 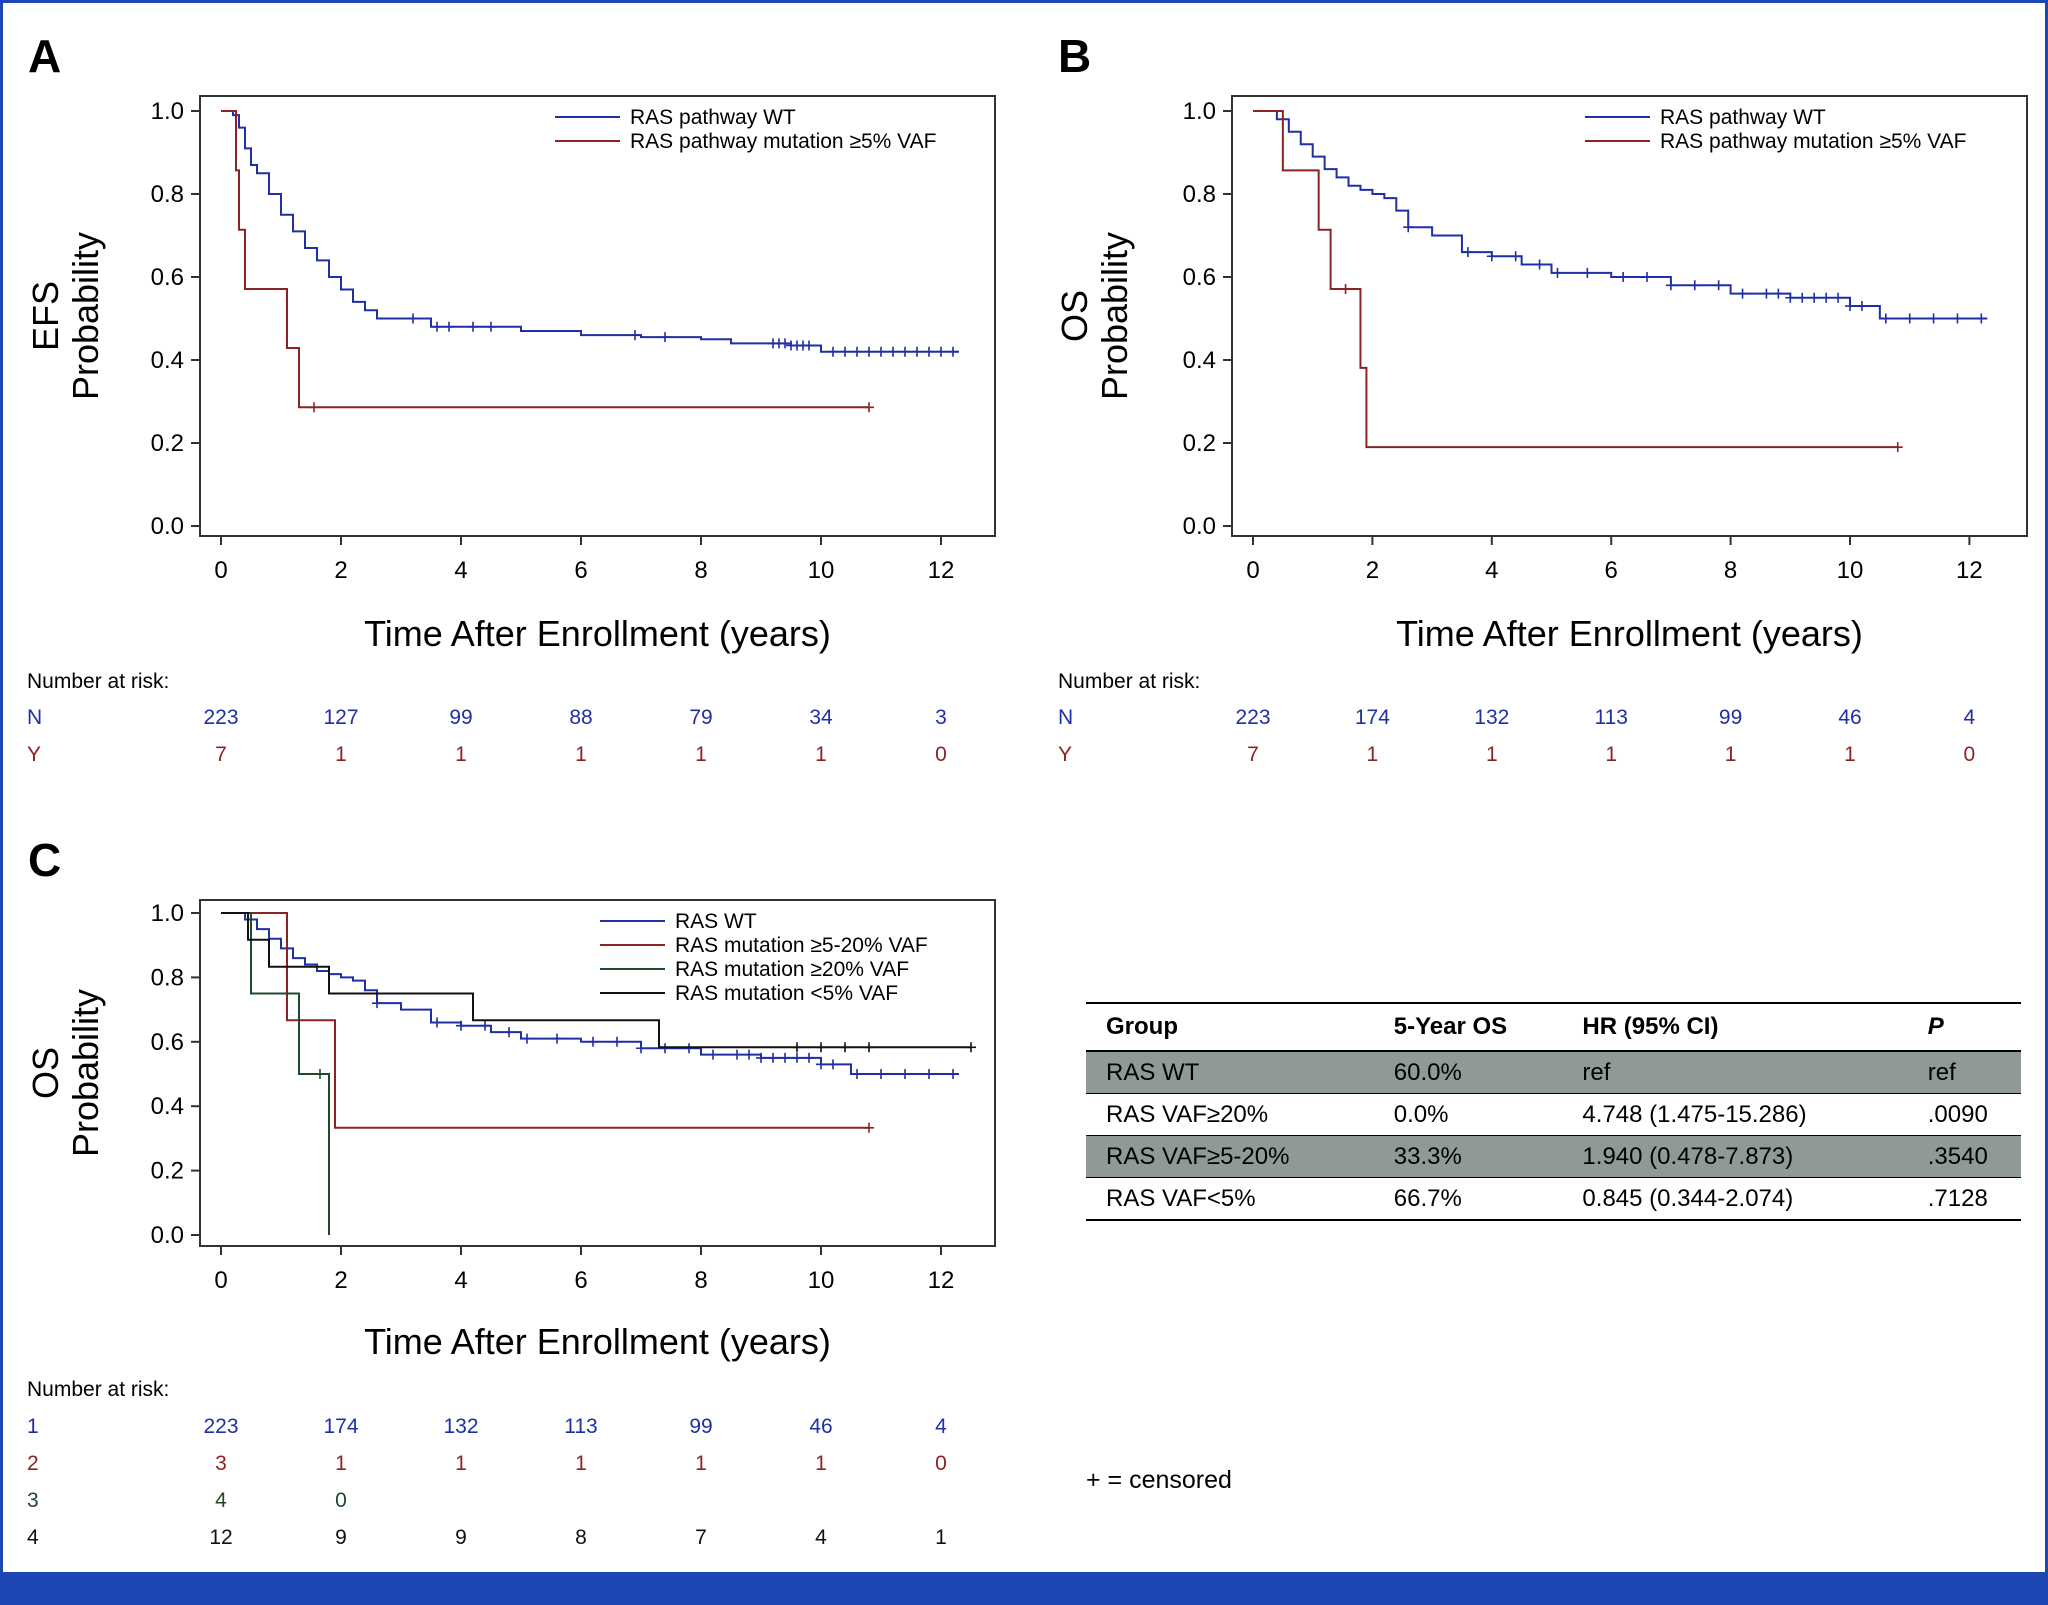 What do you see at coordinates (1468, 1072) in the screenshot?
I see `table-cell: 60.0%` at bounding box center [1468, 1072].